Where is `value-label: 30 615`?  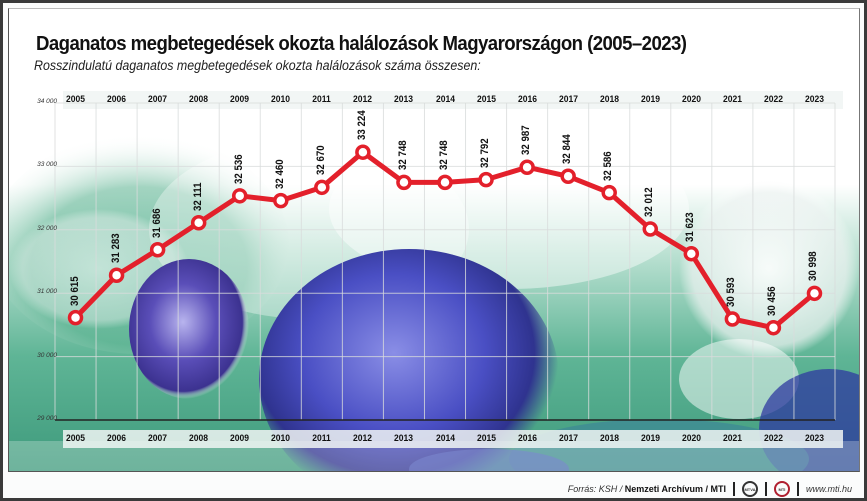
value-label: 30 615 is located at coordinates (74, 290).